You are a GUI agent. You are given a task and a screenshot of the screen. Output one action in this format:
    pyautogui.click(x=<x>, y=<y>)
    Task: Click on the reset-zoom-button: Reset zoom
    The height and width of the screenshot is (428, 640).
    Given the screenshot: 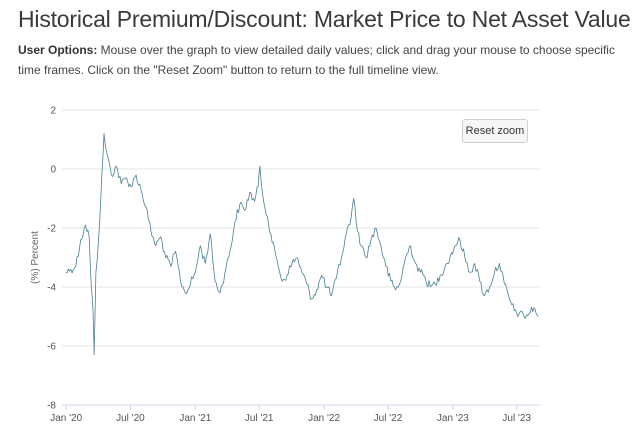 What is the action you would take?
    pyautogui.click(x=495, y=131)
    